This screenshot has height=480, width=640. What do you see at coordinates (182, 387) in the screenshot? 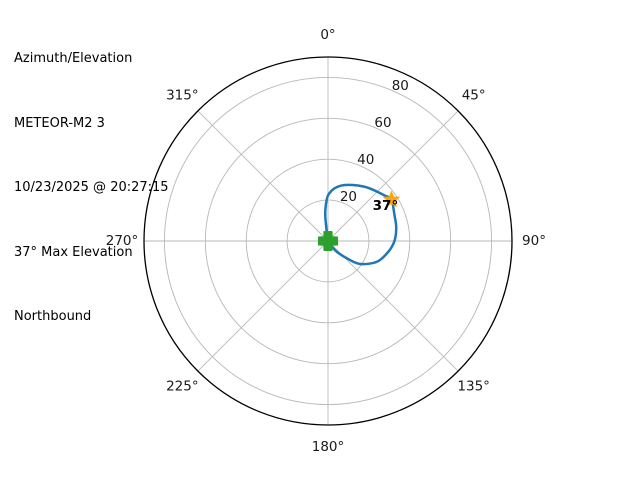
I see `azimuth-label-225: 225°` at bounding box center [182, 387].